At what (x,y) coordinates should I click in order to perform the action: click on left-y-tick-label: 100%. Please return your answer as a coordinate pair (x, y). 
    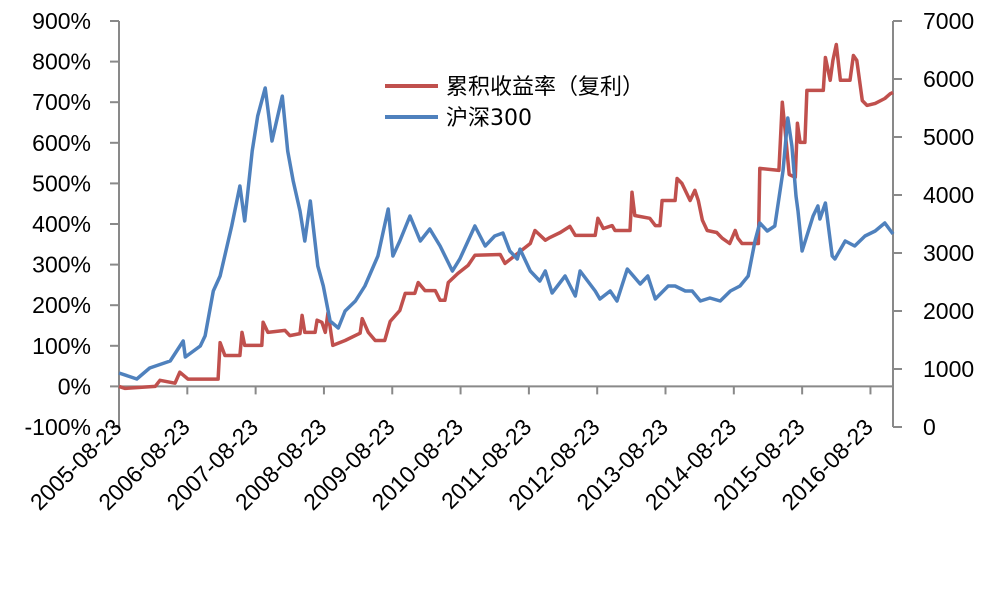
    Looking at the image, I should click on (61, 346).